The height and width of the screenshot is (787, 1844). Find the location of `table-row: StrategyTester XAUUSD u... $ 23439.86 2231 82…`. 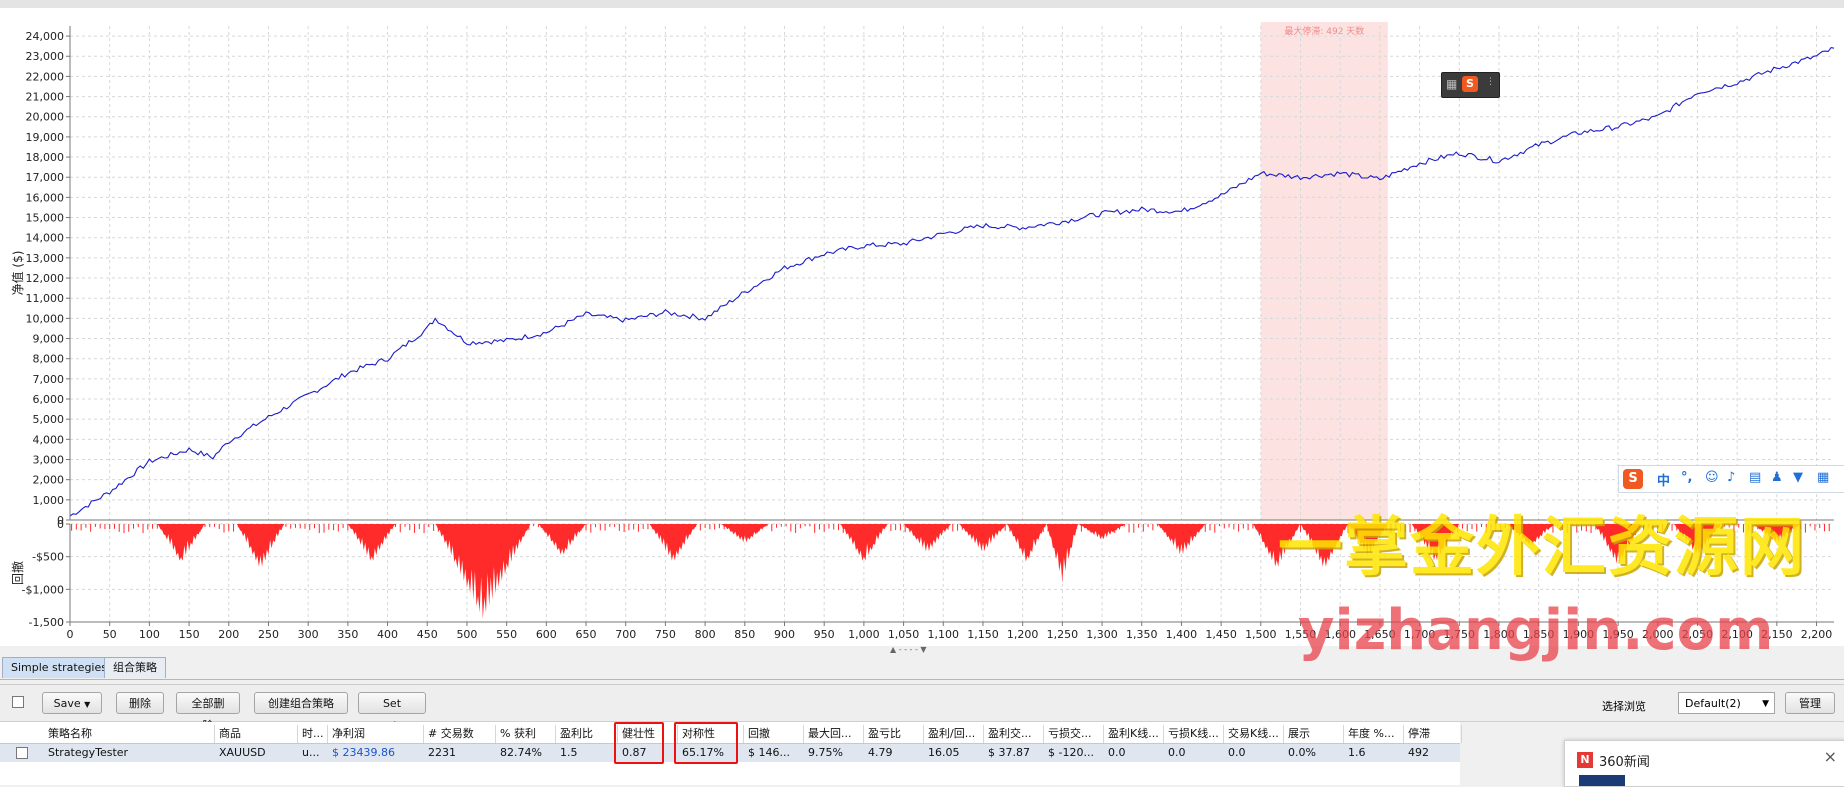

table-row: StrategyTester XAUUSD u... $ 23439.86 2231 82… is located at coordinates (730, 753).